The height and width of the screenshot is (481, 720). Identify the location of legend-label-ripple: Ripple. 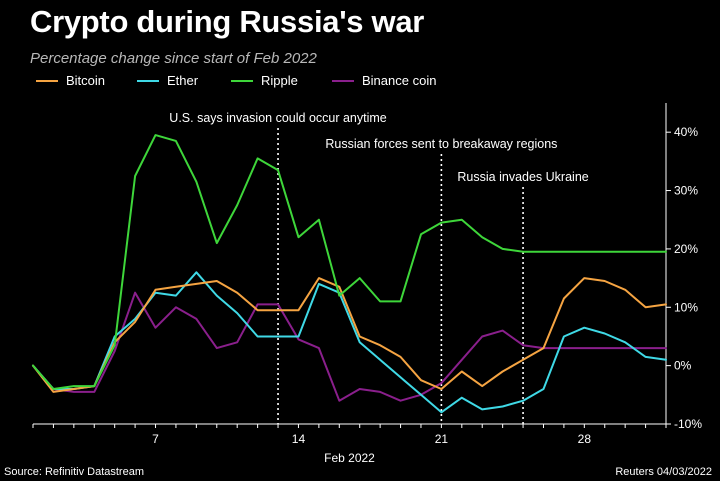
(279, 80).